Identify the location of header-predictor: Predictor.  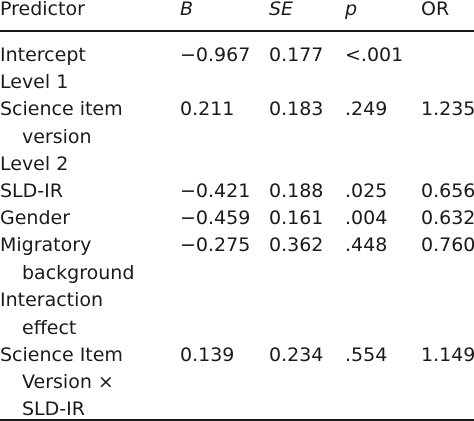
(42, 10).